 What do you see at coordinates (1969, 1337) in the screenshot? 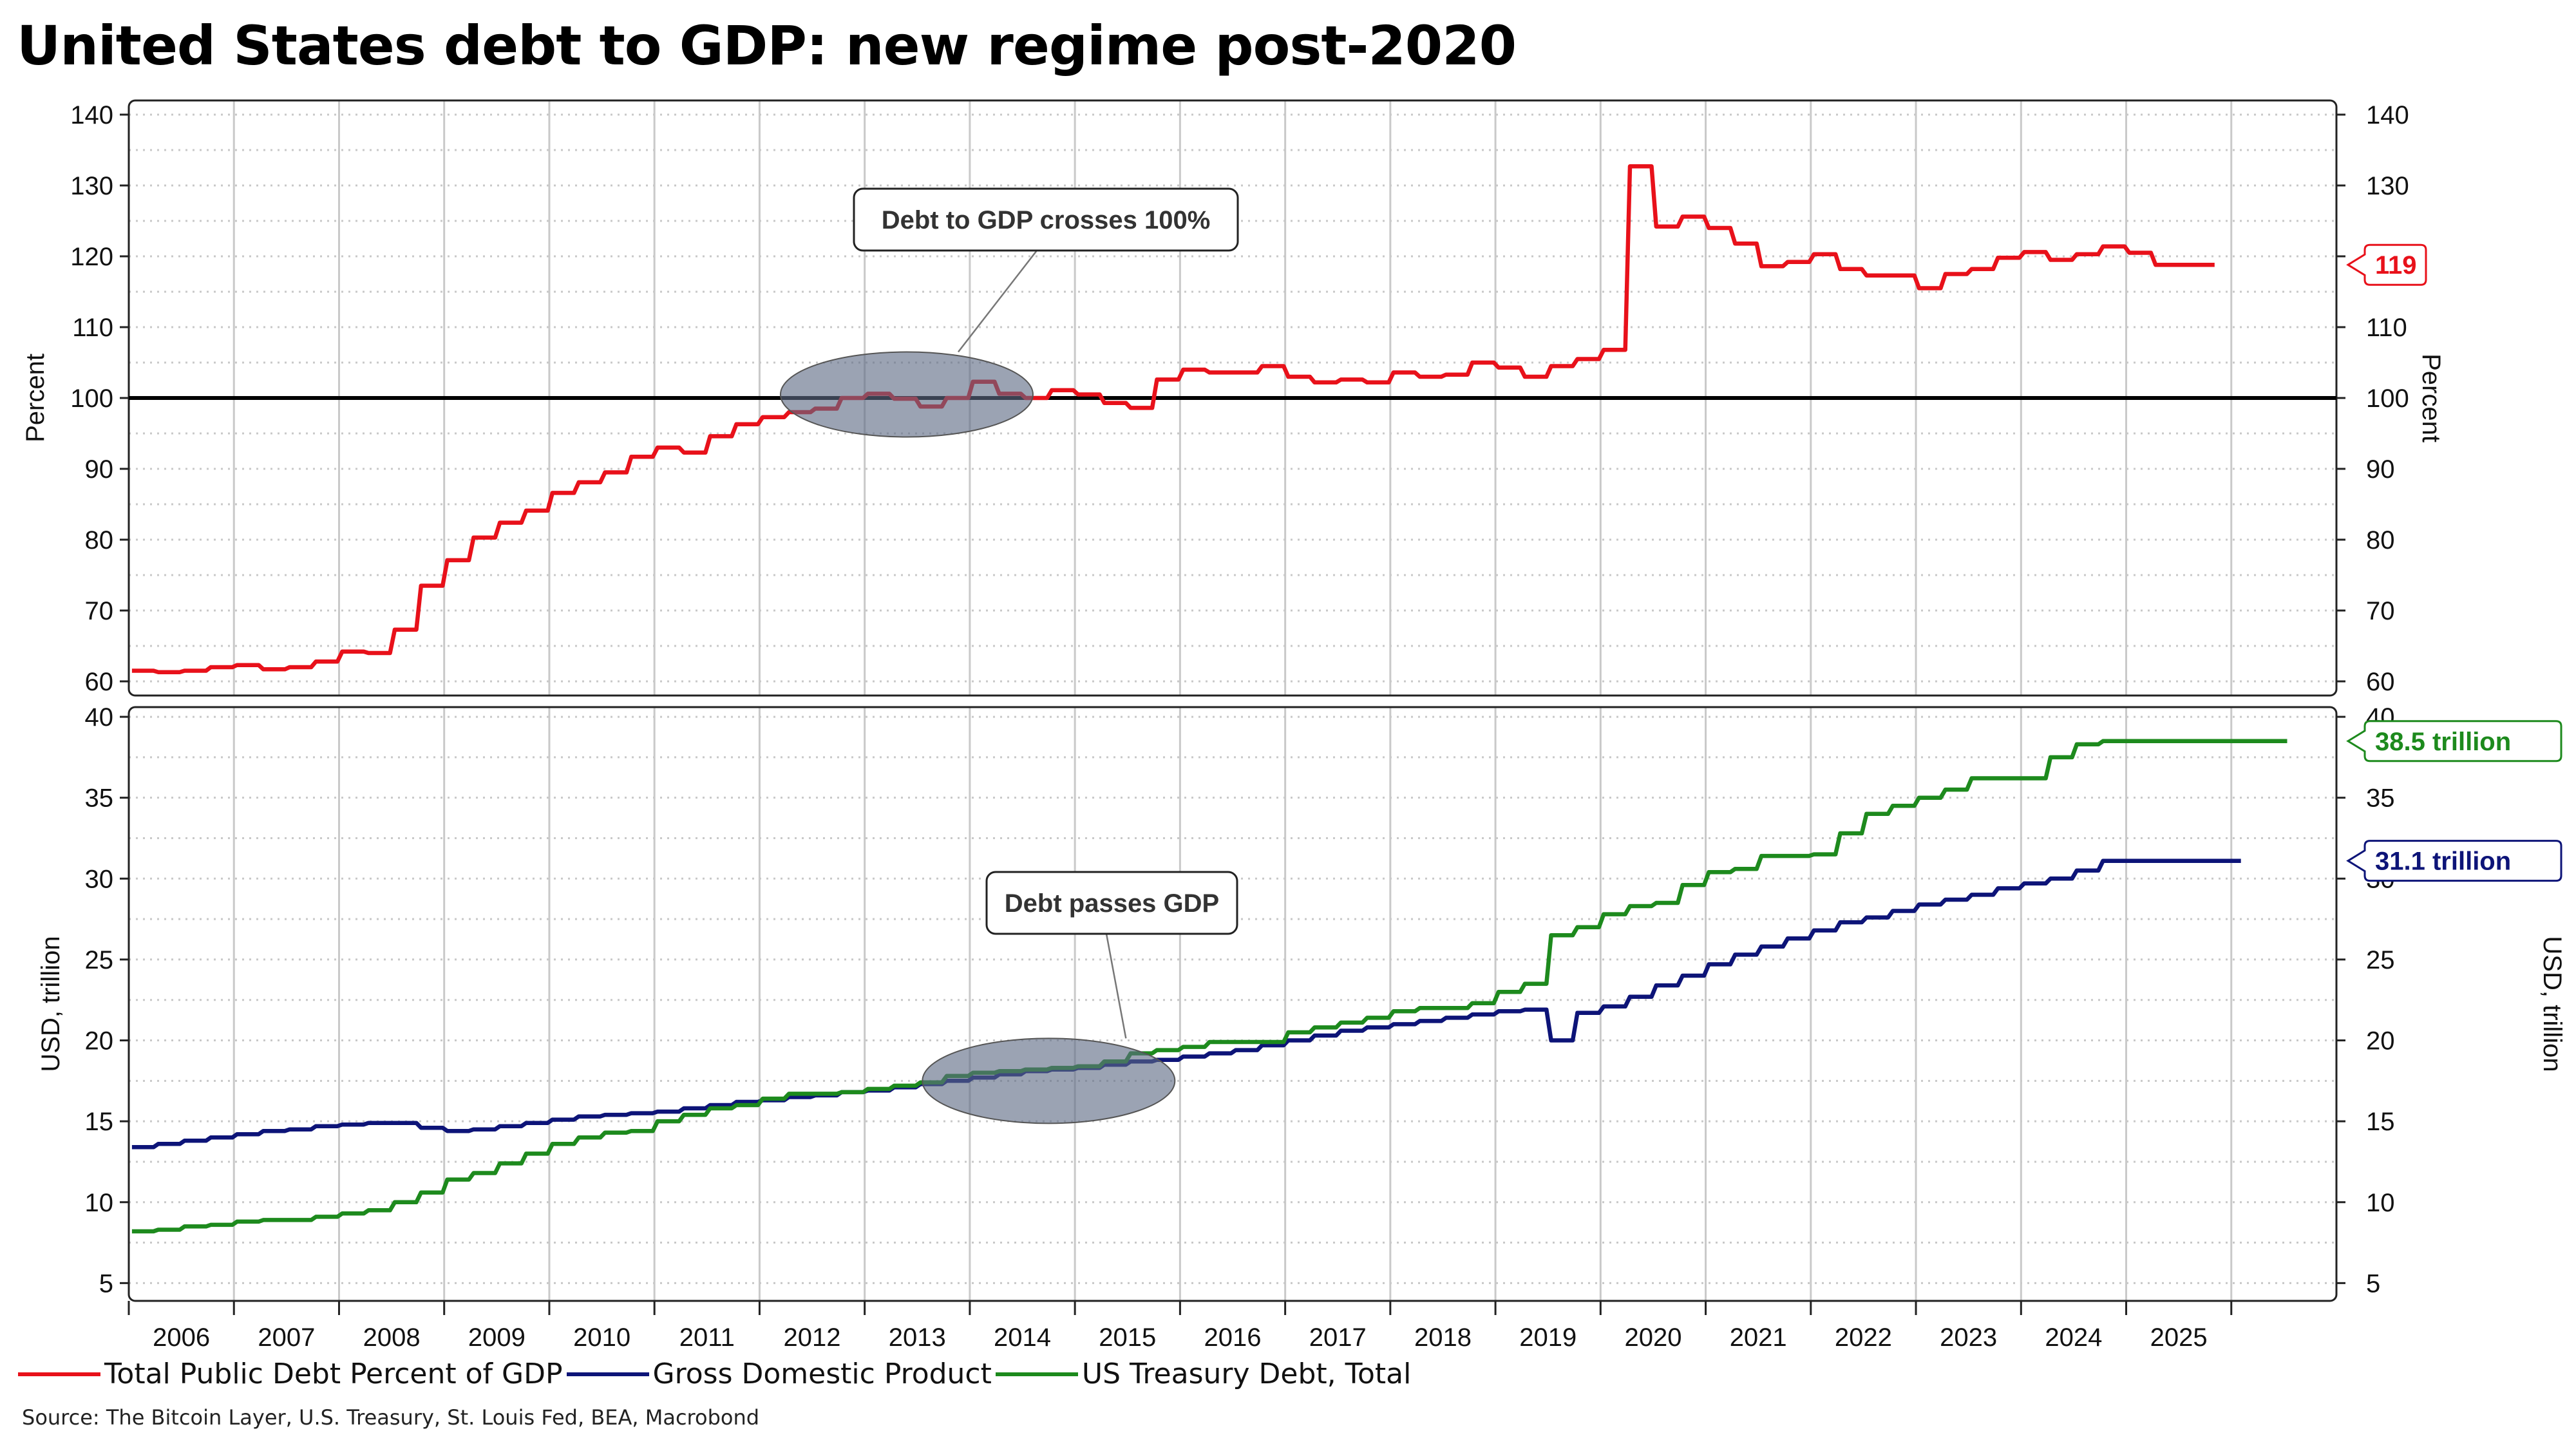
I see `x-tick-label: 2023` at bounding box center [1969, 1337].